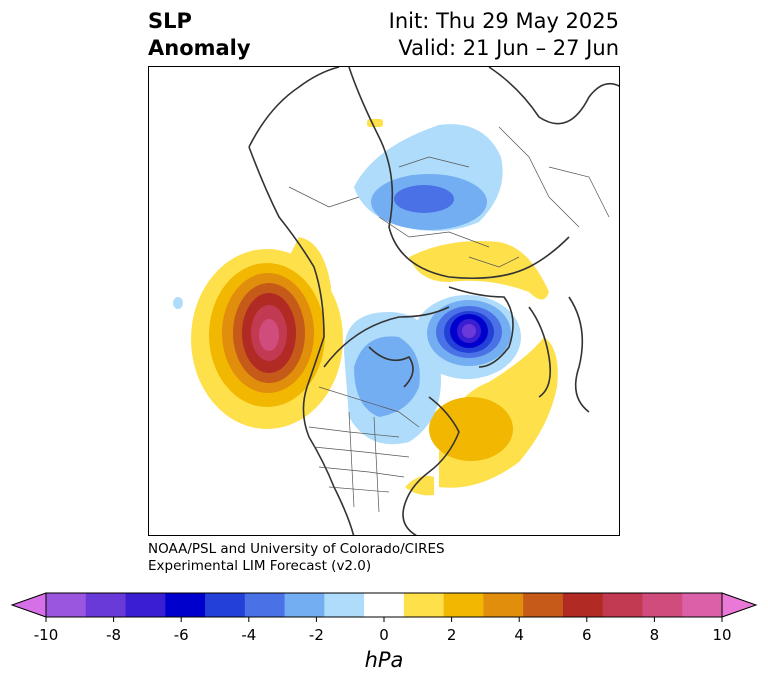  I want to click on colorbar-cells, so click(384, 605).